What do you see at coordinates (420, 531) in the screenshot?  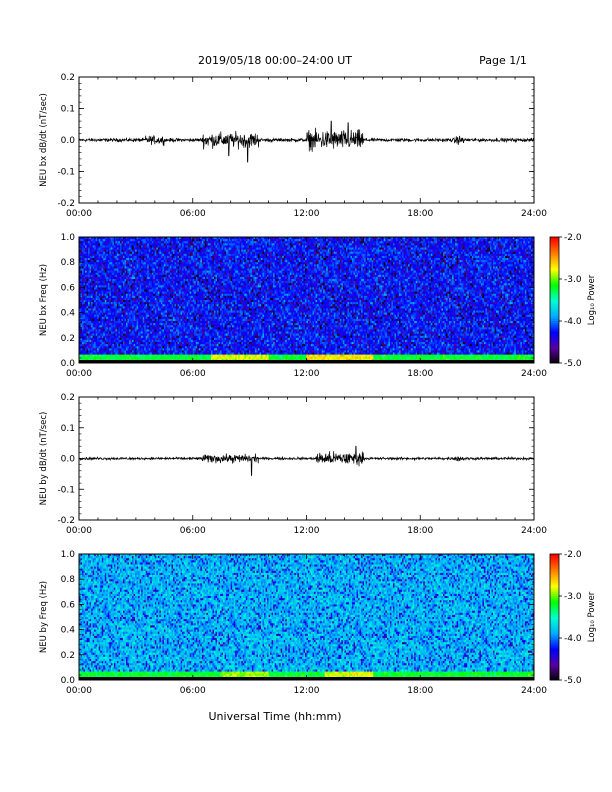 I see `x-tick-label: 18:00` at bounding box center [420, 531].